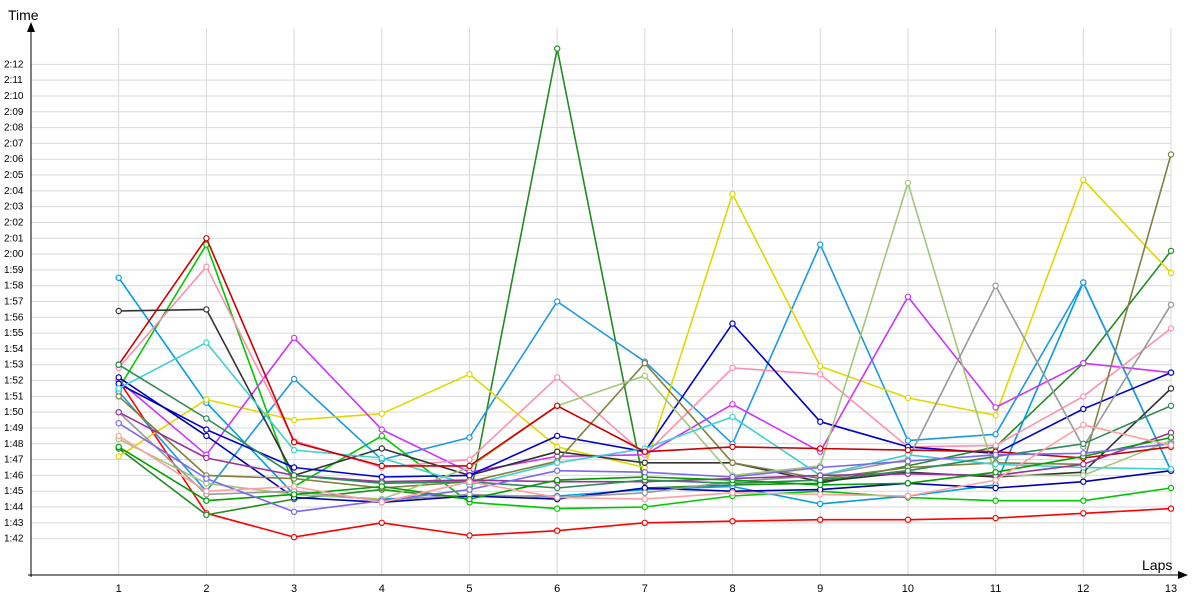  Describe the element at coordinates (820, 589) in the screenshot. I see `x-tick-label: 9` at that location.